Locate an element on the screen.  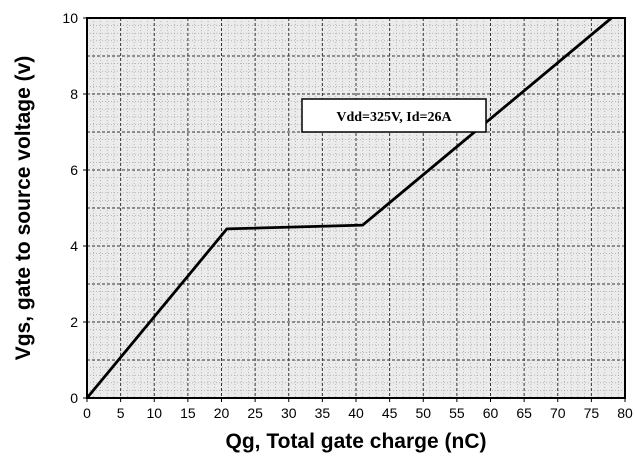
x-tick-label: 45 is located at coordinates (390, 413).